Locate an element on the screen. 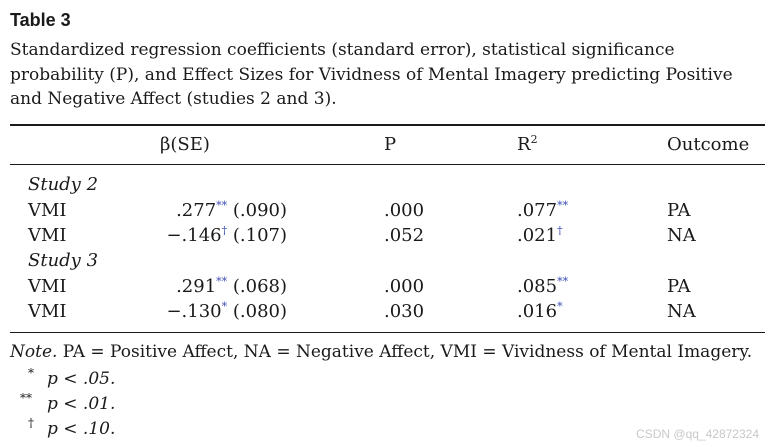 This screenshot has height=447, width=769. r2-number: .077 is located at coordinates (537, 210).